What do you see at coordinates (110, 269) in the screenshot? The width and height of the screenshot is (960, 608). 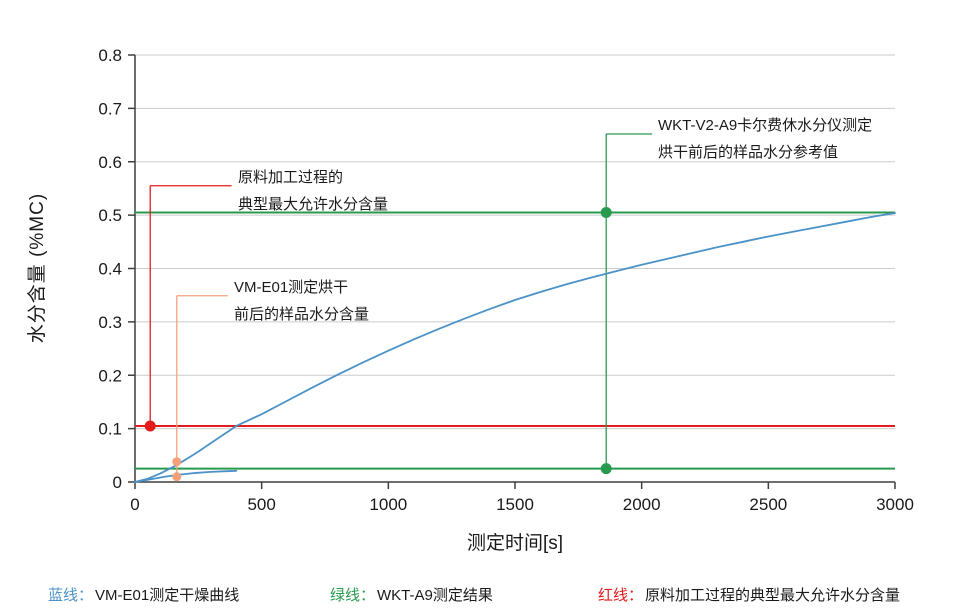 I see `y-tick-label: 0.4` at bounding box center [110, 269].